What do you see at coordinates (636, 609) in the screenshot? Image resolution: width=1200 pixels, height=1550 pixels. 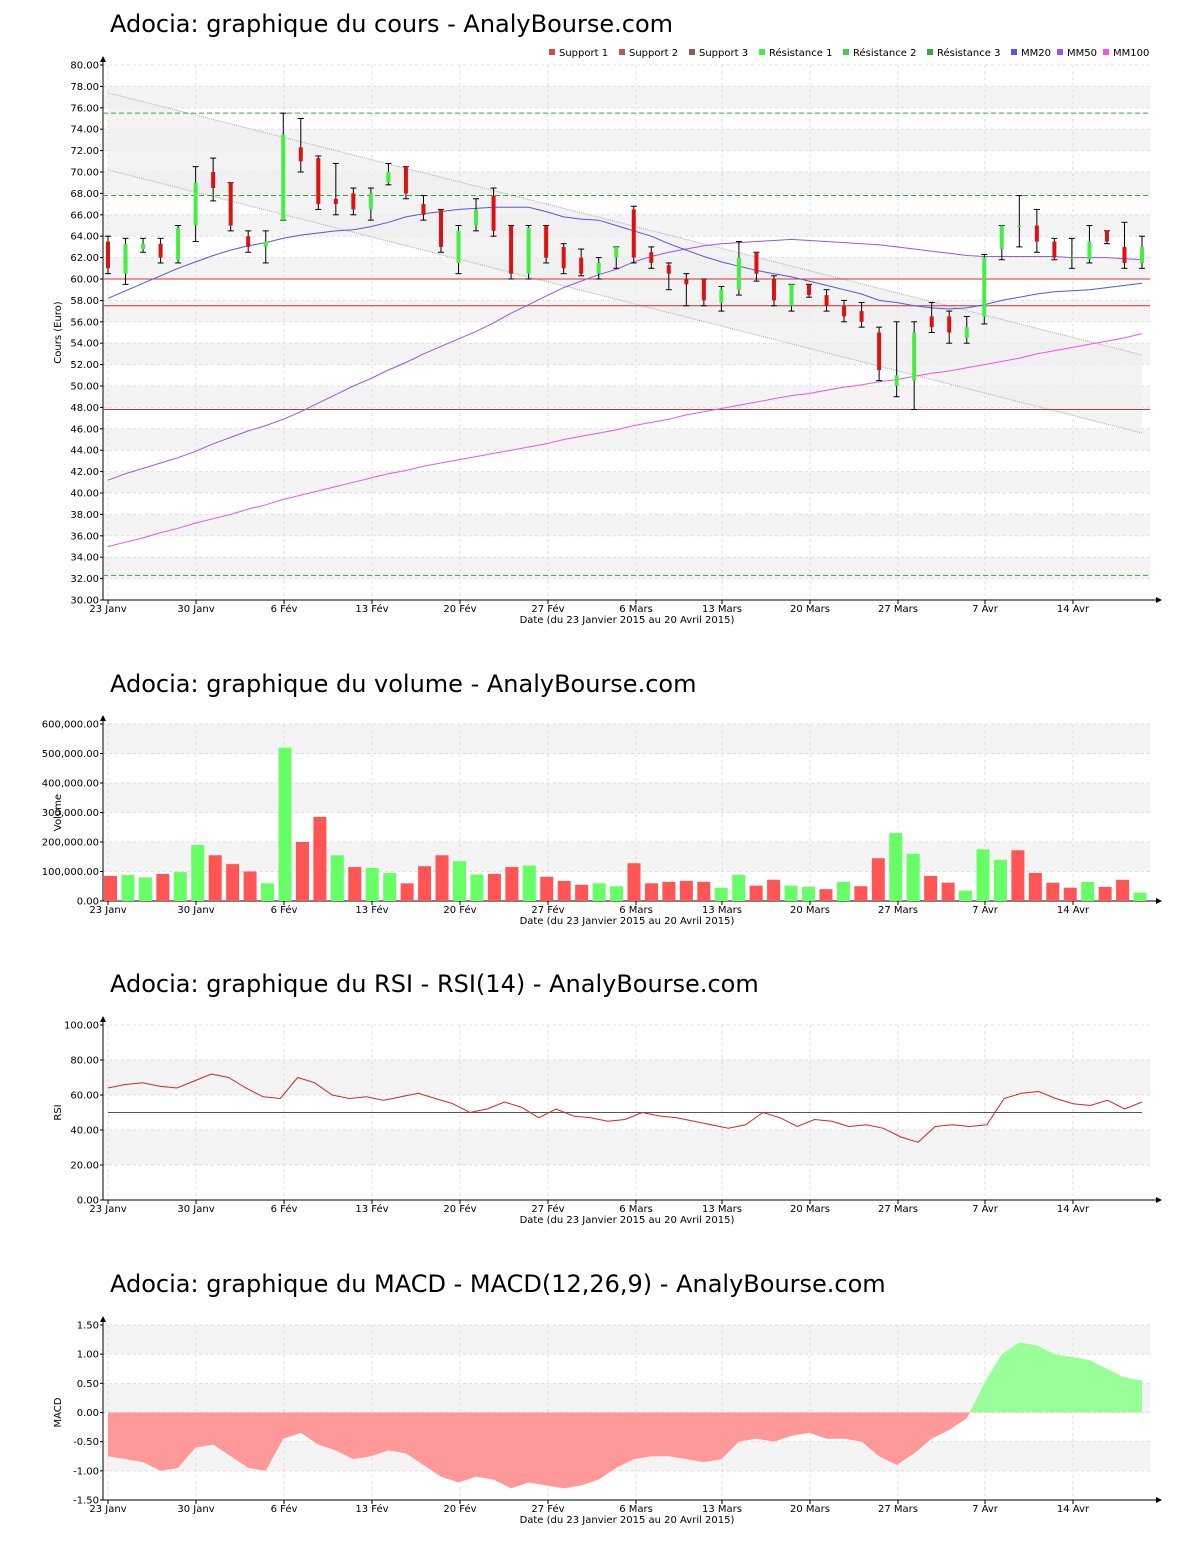 I see `x-tick-label: 6 Mars` at bounding box center [636, 609].